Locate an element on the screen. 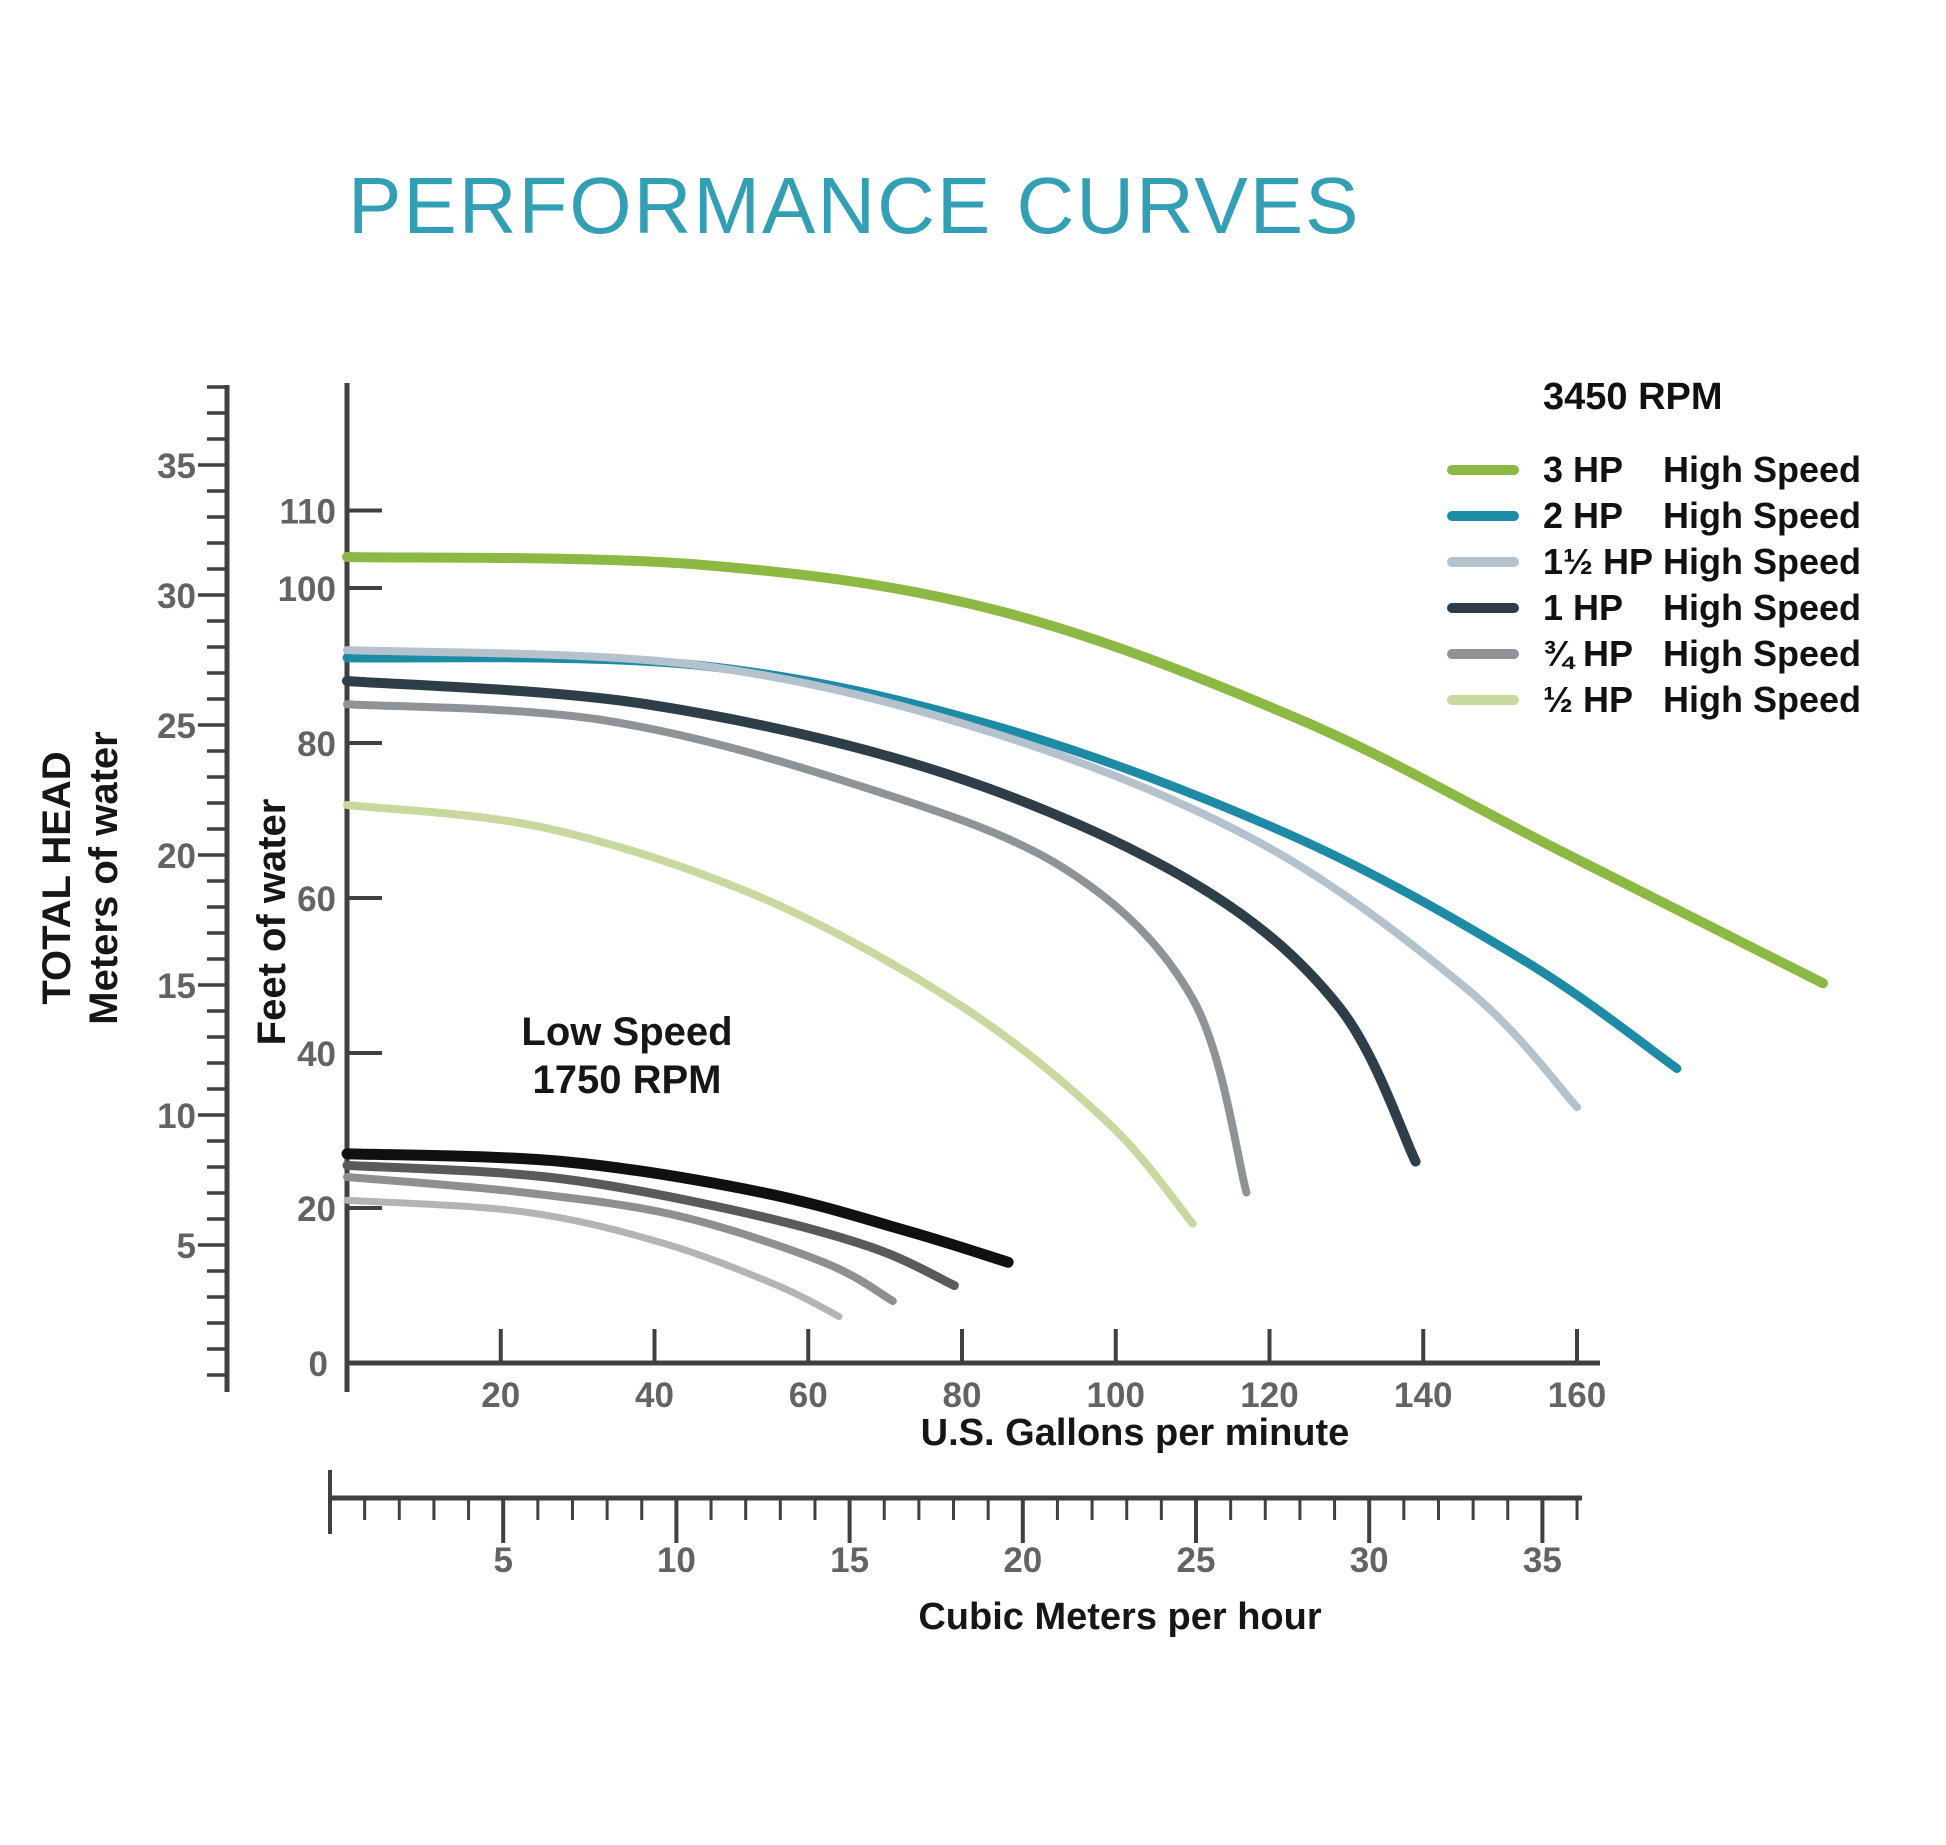 Image resolution: width=1946 pixels, height=1845 pixels. m3-tick-label: 15 is located at coordinates (849, 1560).